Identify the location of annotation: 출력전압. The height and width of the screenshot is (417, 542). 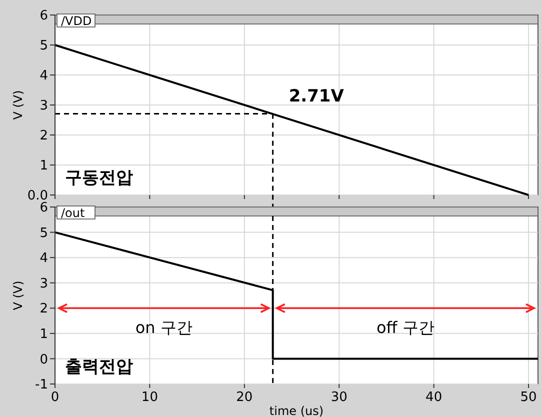
(99, 367).